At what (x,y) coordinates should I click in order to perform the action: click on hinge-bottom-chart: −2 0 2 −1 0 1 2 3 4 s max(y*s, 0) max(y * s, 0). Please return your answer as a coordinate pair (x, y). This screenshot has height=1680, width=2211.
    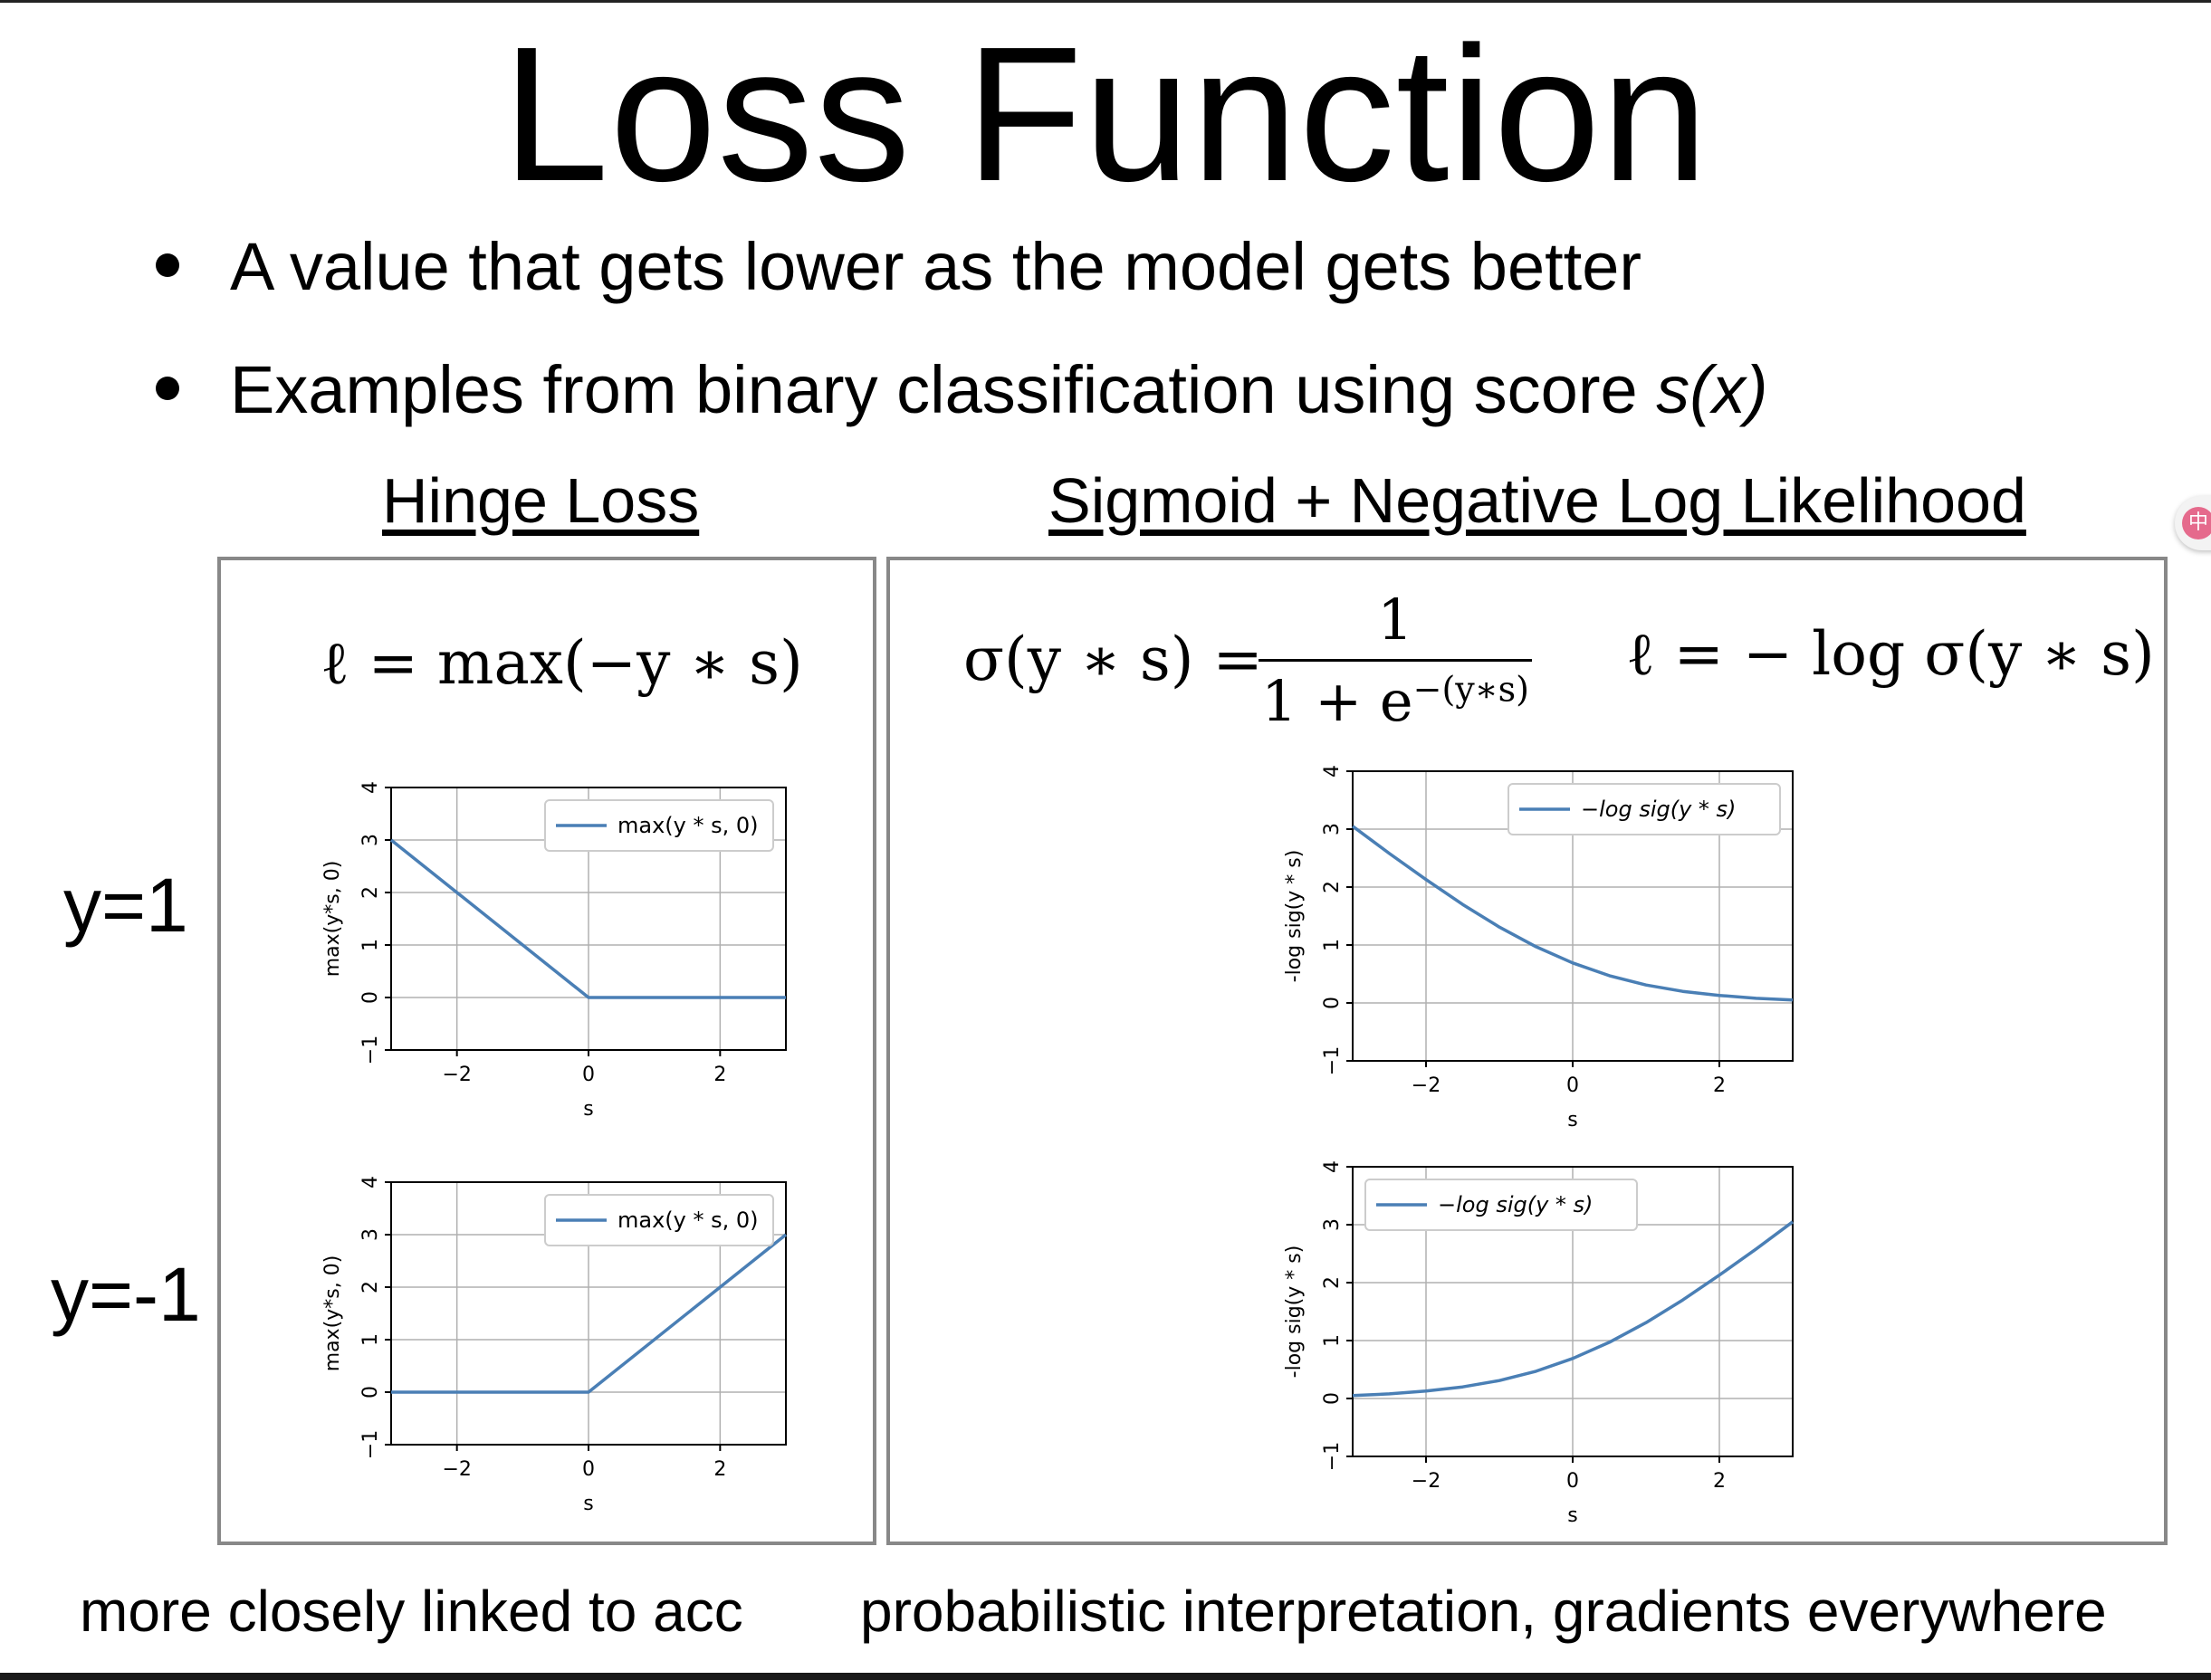
    Looking at the image, I should click on (554, 1346).